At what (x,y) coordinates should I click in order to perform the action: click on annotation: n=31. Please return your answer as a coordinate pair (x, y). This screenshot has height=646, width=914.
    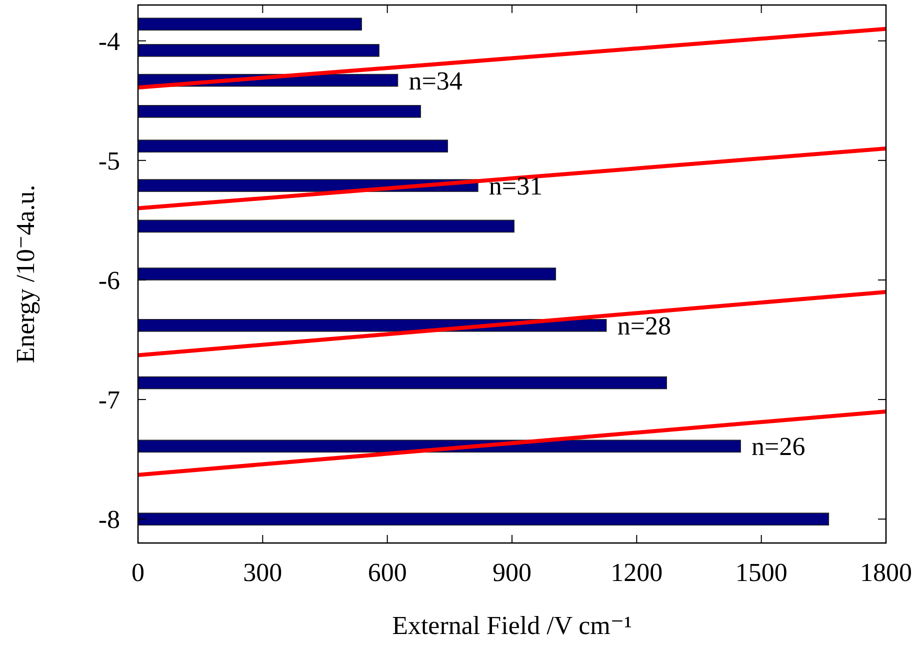
    Looking at the image, I should click on (515, 186).